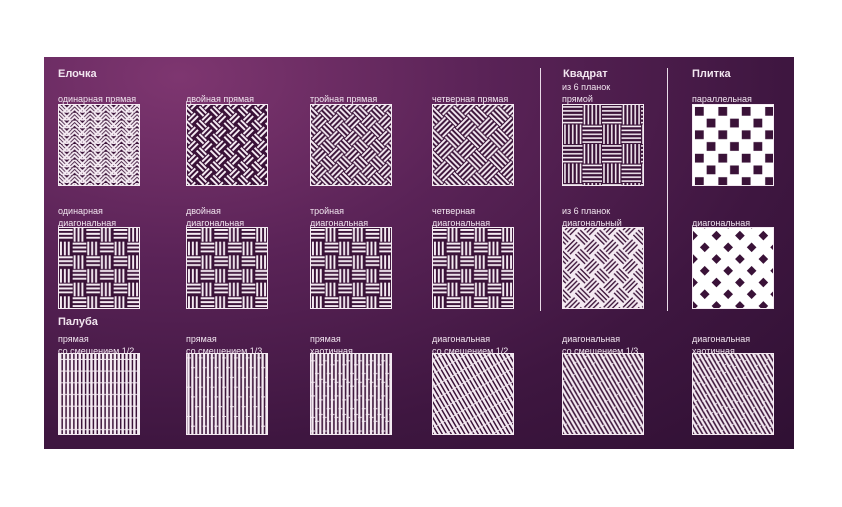 Image resolution: width=842 pixels, height=507 pixels. Describe the element at coordinates (99, 145) in the screenshot. I see `pattern-swatch-herringbone-single` at that location.